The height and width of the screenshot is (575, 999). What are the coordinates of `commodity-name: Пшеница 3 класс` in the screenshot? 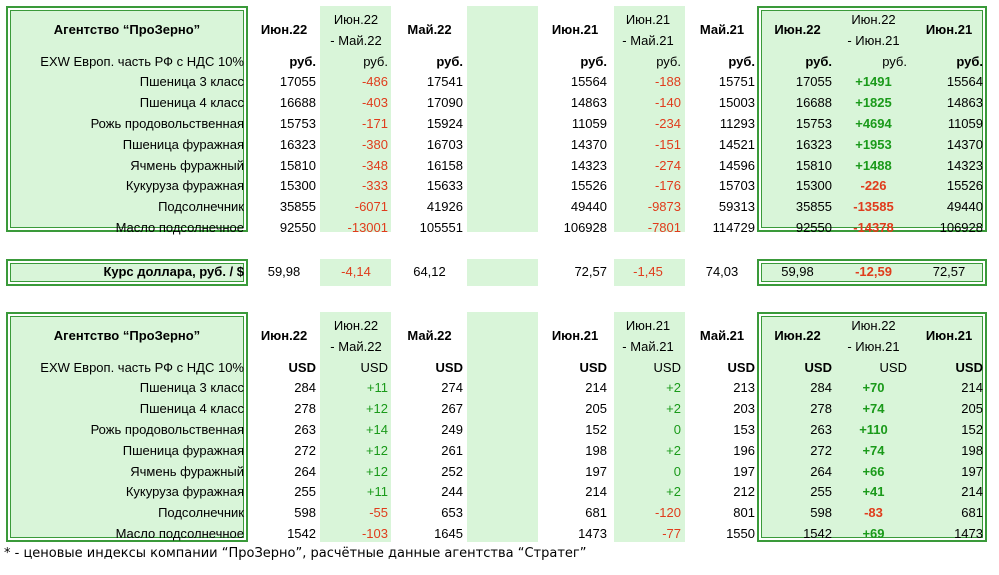 It's located at (191, 388).